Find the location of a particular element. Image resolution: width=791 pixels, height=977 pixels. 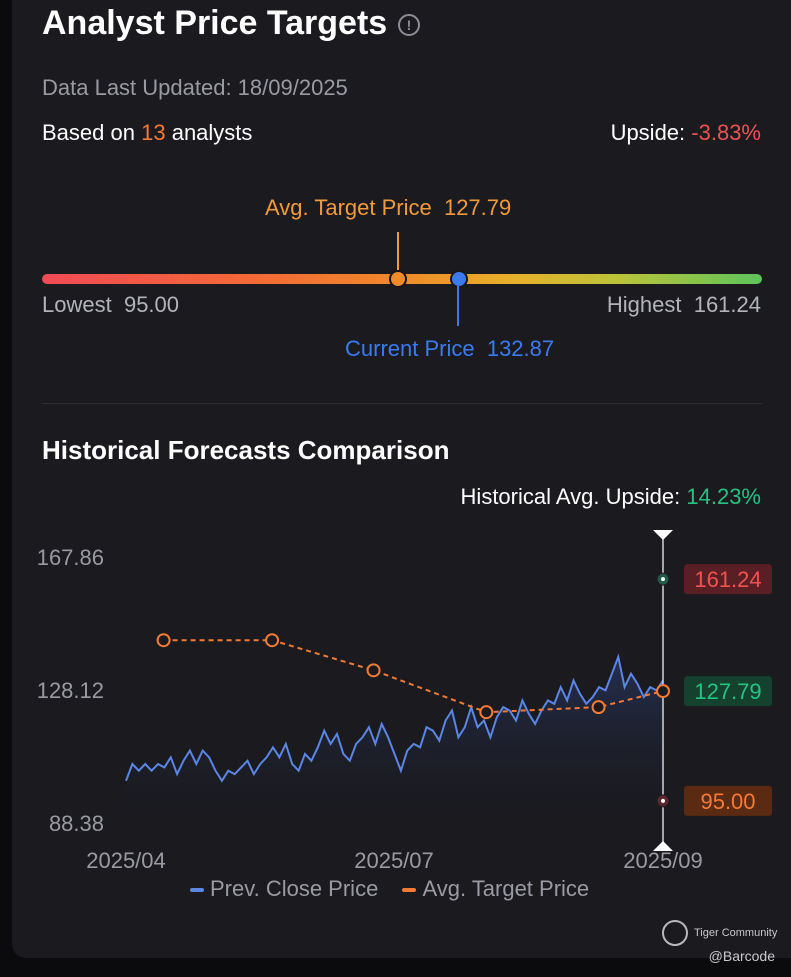

historical-section-title: Historical Forecasts Comparison is located at coordinates (246, 450).